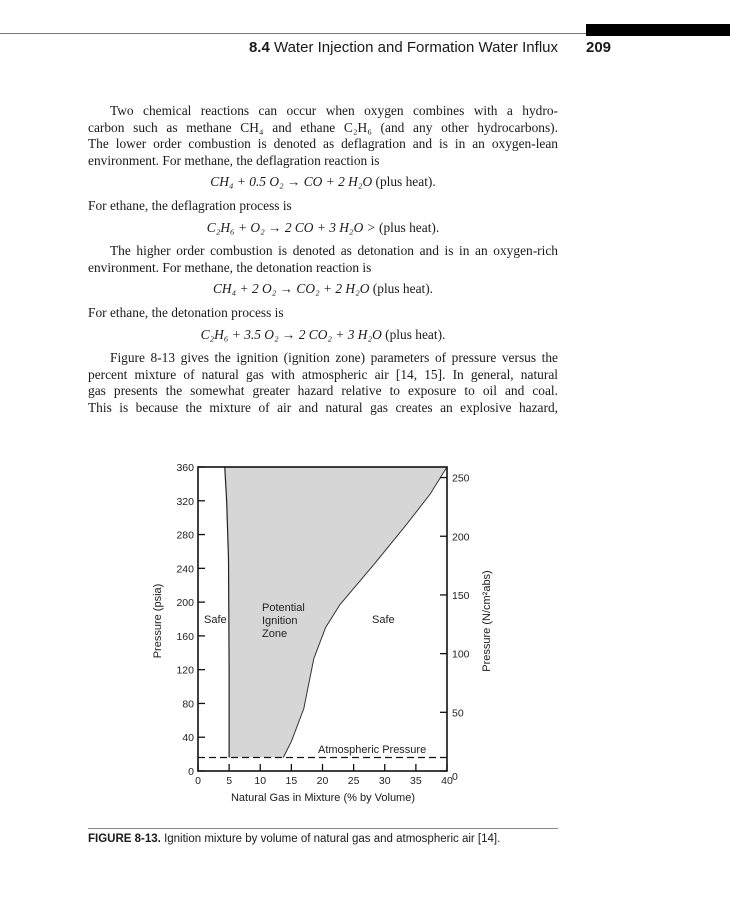  Describe the element at coordinates (283, 608) in the screenshot. I see `zone-line: Potential` at that location.